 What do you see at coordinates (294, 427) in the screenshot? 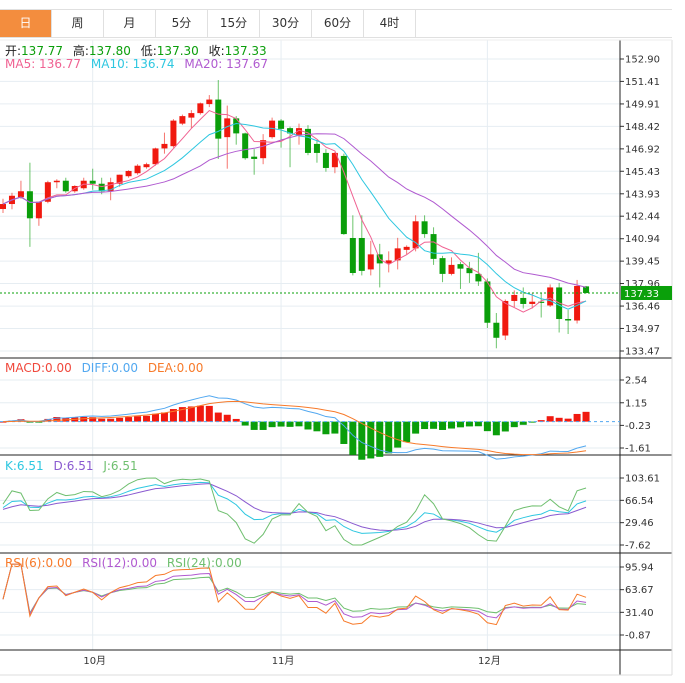
I see `diff-line` at bounding box center [294, 427].